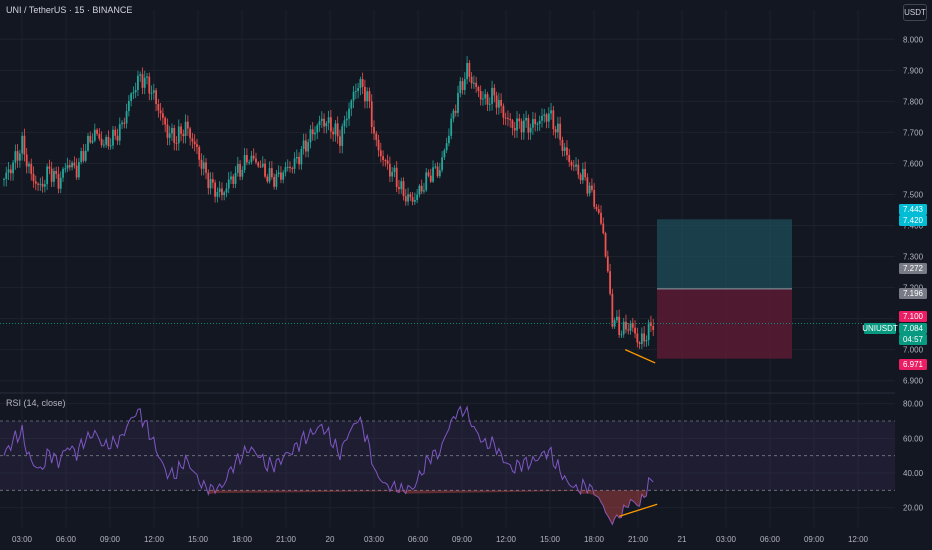 This screenshot has width=932, height=550. I want to click on symbol-title: UNI / TetherUS · 15 · BINANCE, so click(69, 10).